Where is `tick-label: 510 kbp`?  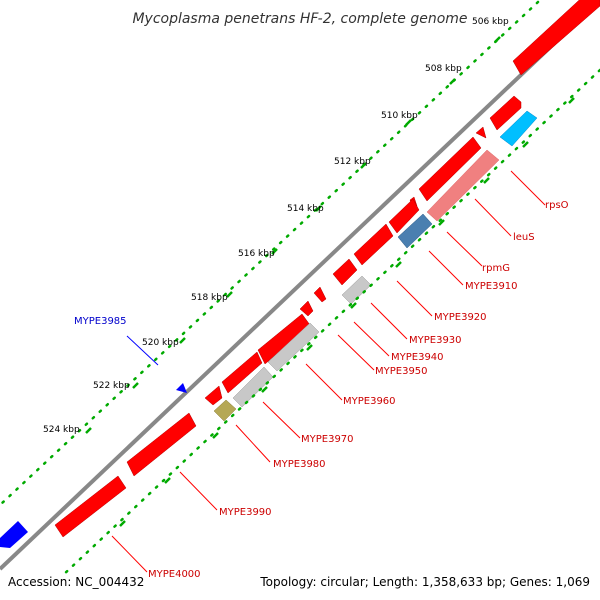 tick-label: 510 kbp is located at coordinates (399, 116).